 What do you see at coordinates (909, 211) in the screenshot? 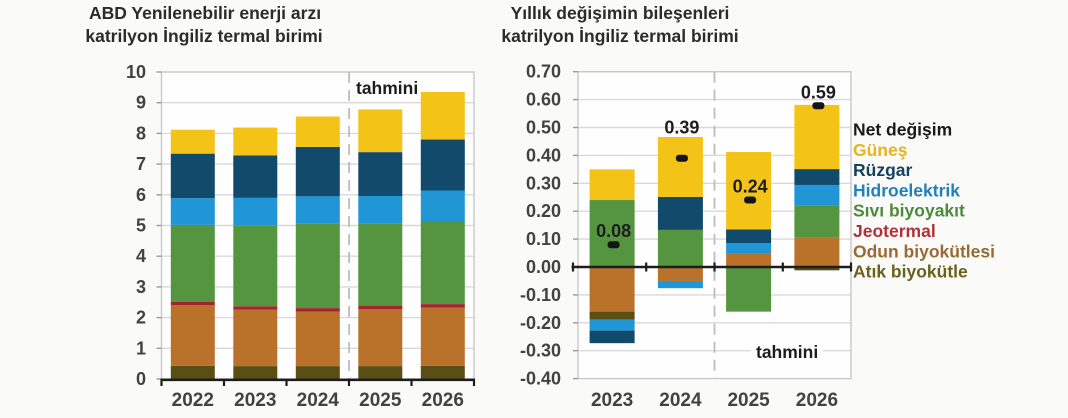
I see `svg-text: Sıvı biyoyakıt` at bounding box center [909, 211].